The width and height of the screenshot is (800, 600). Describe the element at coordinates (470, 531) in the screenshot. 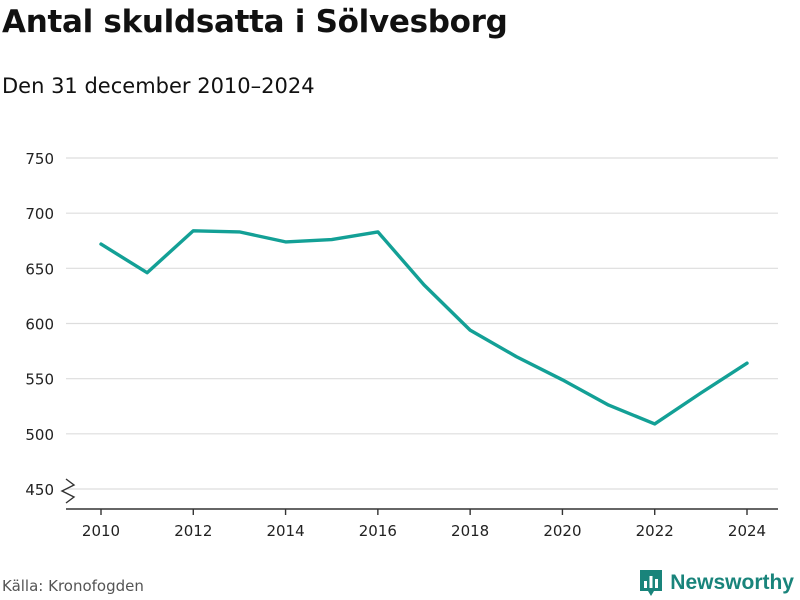

I see `x-tick-label: 2018` at that location.